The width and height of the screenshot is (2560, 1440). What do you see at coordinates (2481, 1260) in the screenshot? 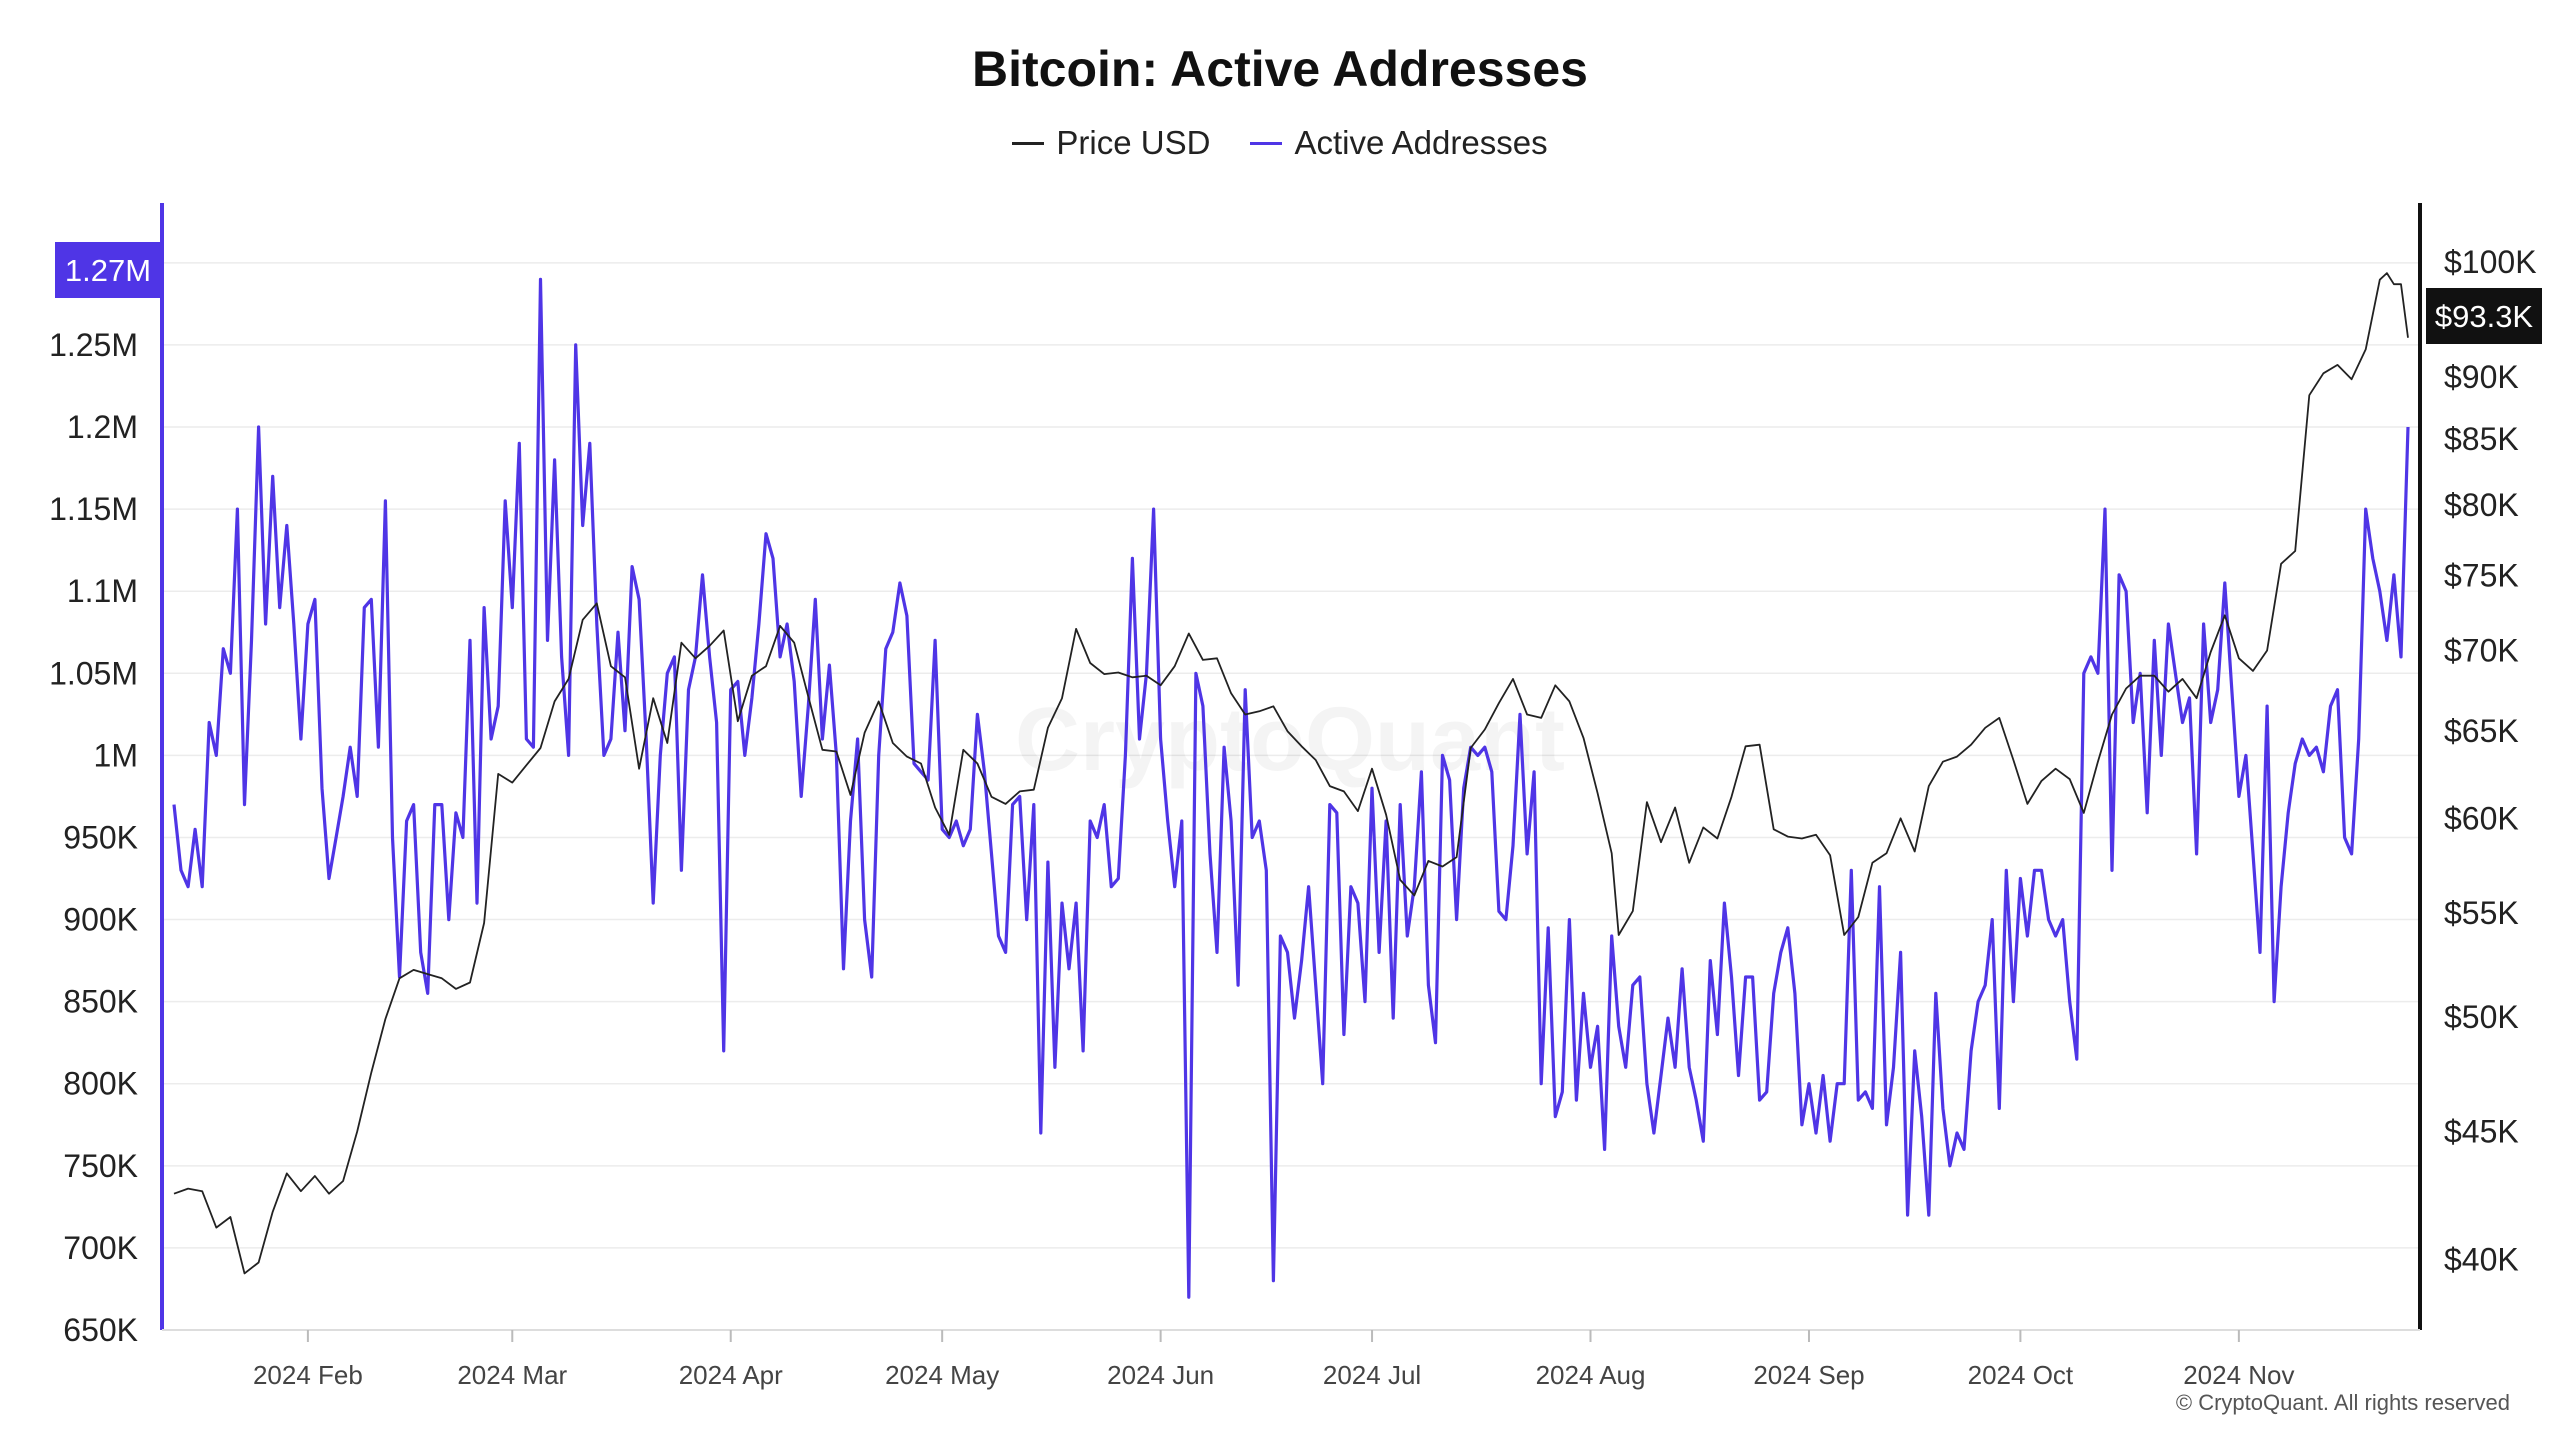
I see `right-tick-label: $40K` at bounding box center [2481, 1260].